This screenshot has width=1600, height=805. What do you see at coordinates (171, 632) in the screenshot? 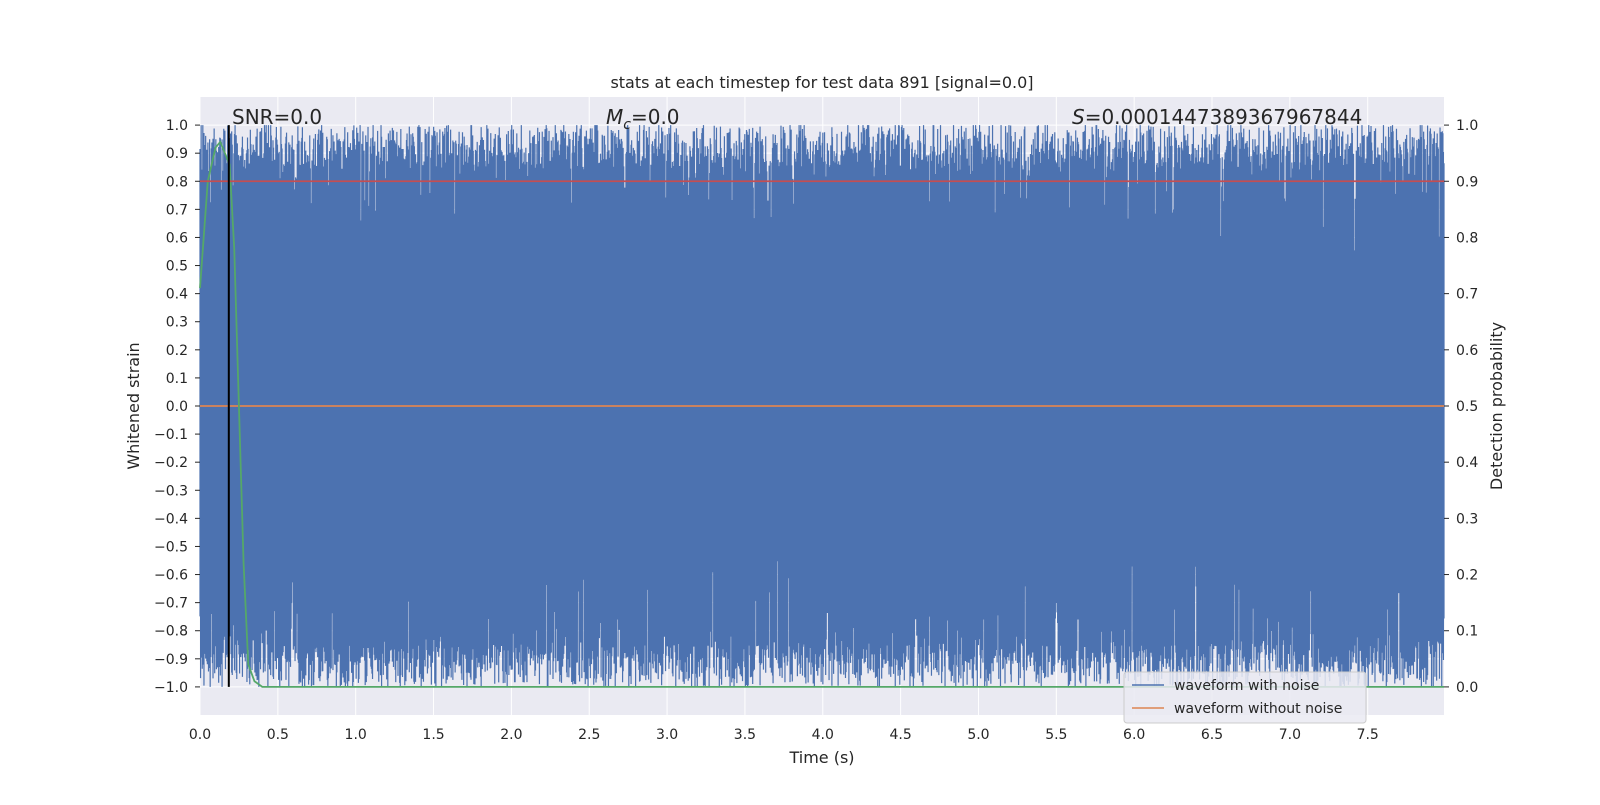
I see `y-tick-label-left: −0.8` at bounding box center [171, 632].